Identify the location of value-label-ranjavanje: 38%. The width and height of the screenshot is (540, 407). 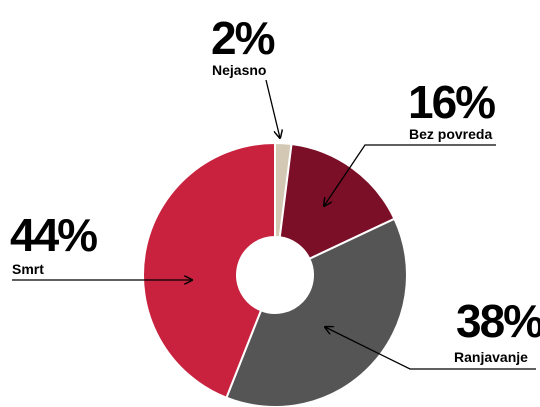
(498, 321).